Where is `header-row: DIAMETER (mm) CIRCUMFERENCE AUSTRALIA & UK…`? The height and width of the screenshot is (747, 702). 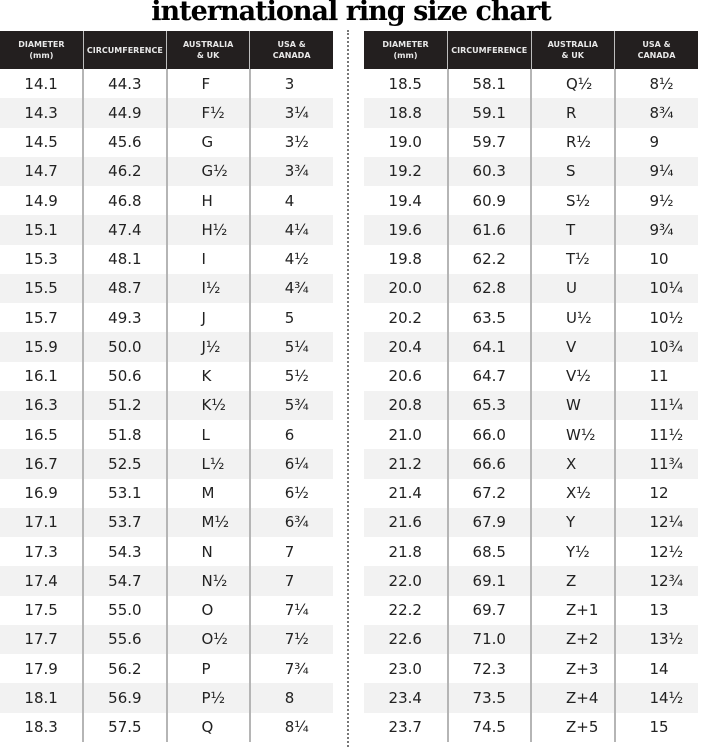
header-row: DIAMETER (mm) CIRCUMFERENCE AUSTRALIA & UK… is located at coordinates (166, 50).